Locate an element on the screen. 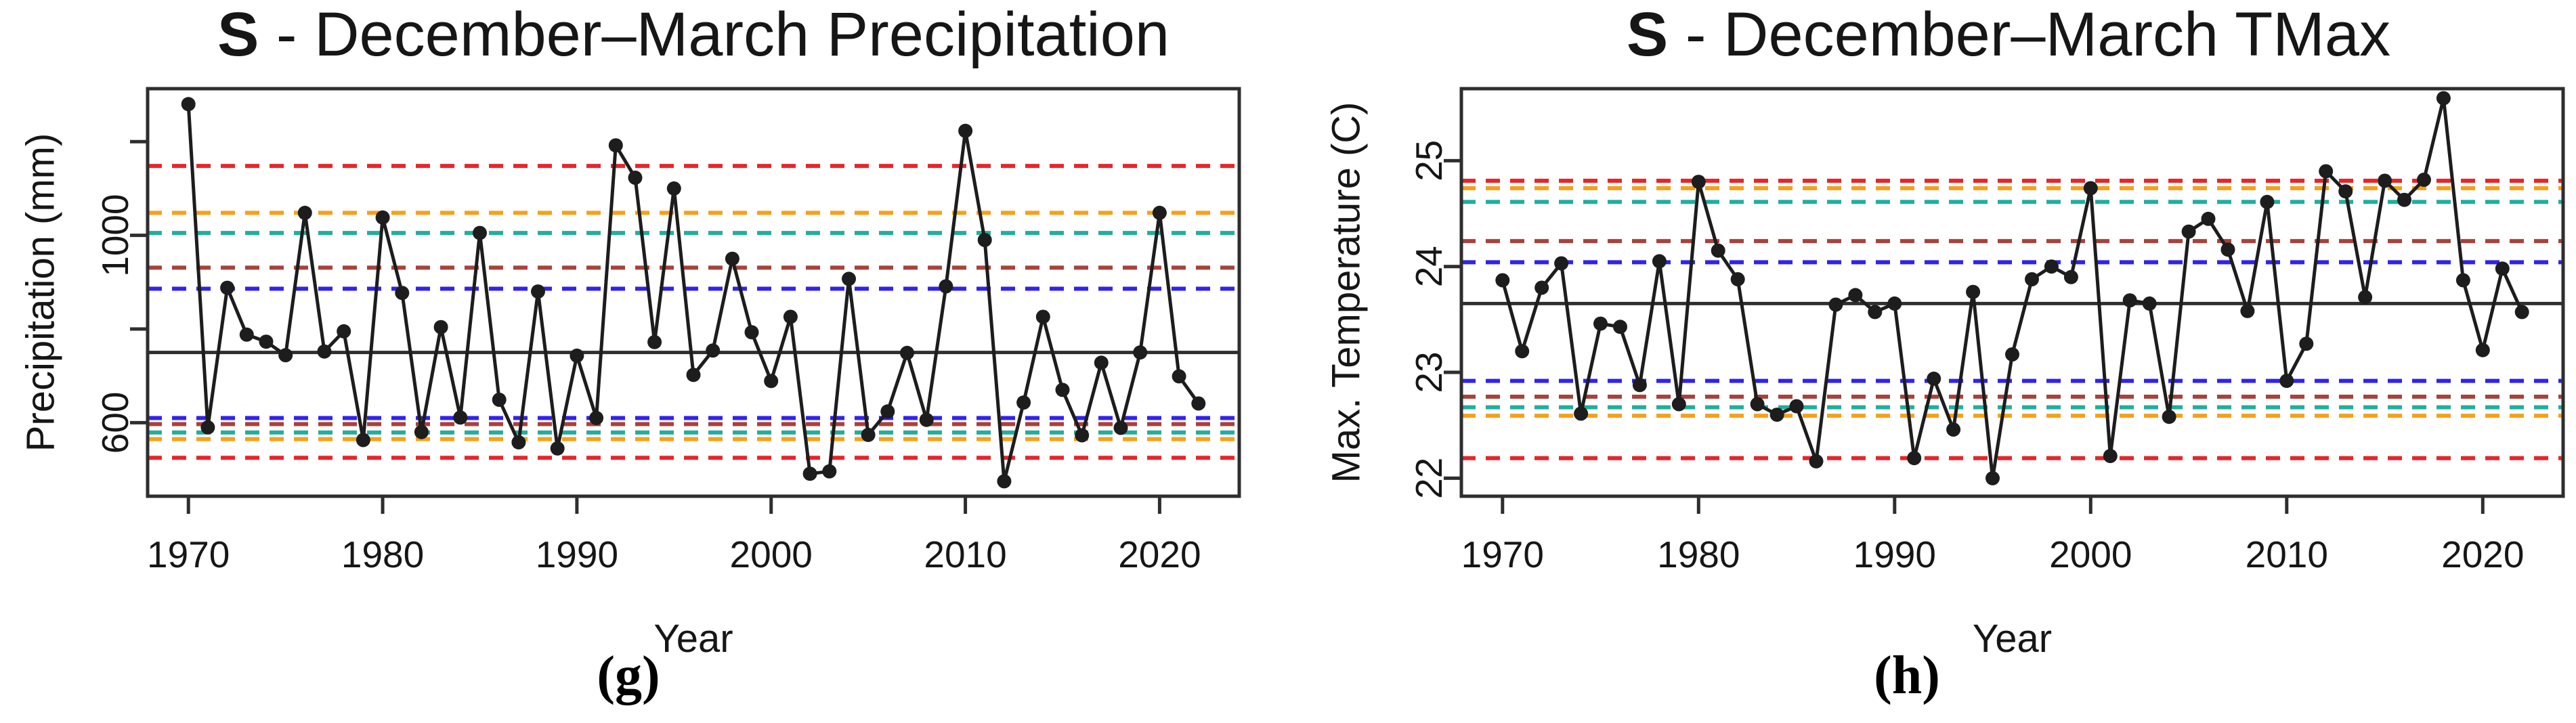 This screenshot has height=723, width=2576. panel-g-title: S - December–March Precipitation is located at coordinates (693, 35).